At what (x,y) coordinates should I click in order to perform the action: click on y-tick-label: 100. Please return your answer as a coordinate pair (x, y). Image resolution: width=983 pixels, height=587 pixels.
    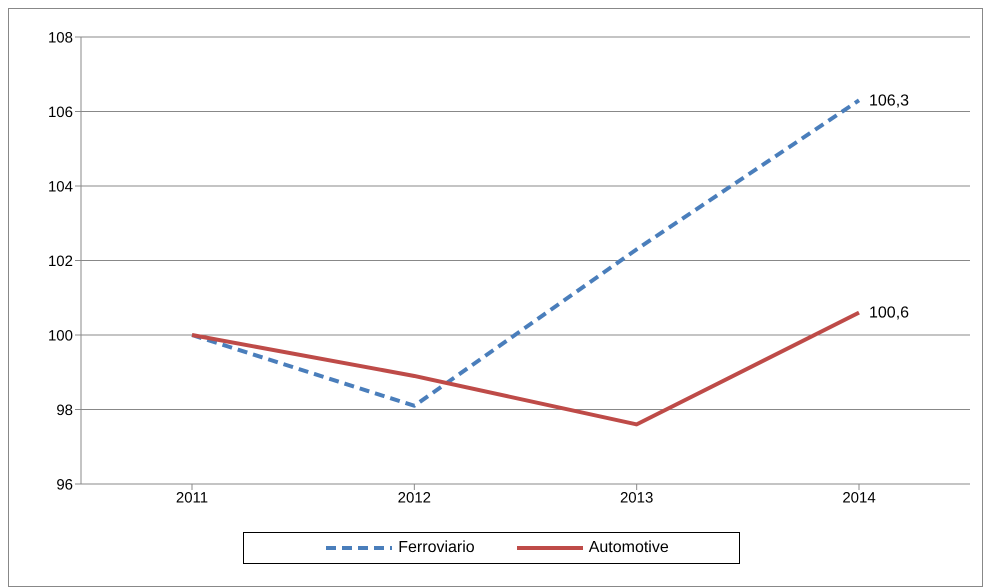
    Looking at the image, I should click on (60, 335).